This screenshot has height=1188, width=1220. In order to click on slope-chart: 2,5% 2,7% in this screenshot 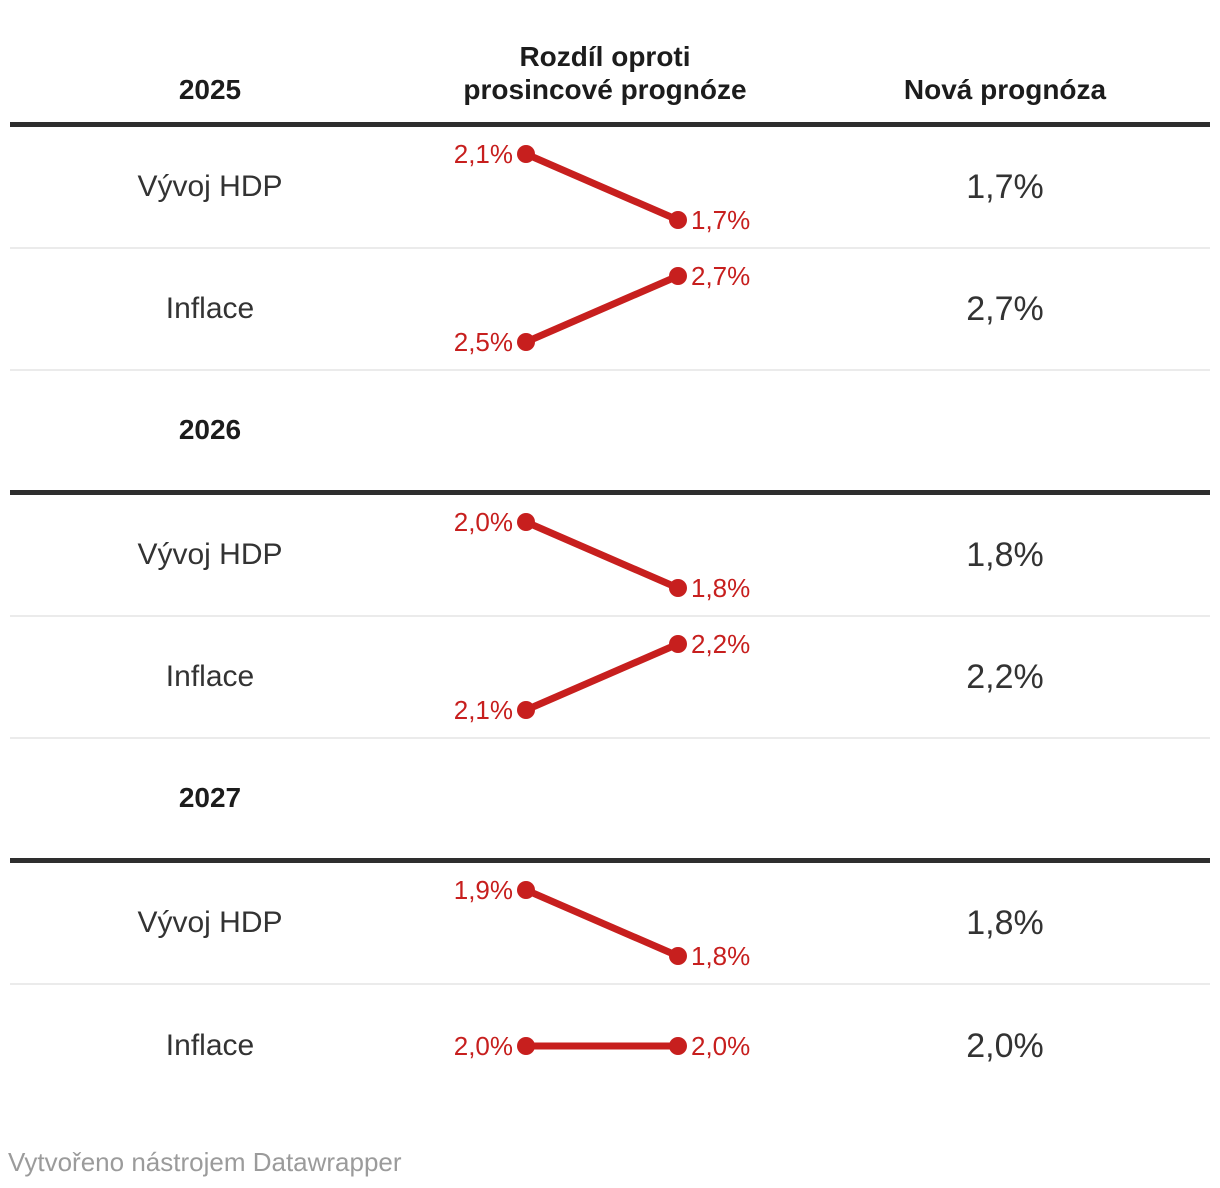, I will do `click(605, 309)`.